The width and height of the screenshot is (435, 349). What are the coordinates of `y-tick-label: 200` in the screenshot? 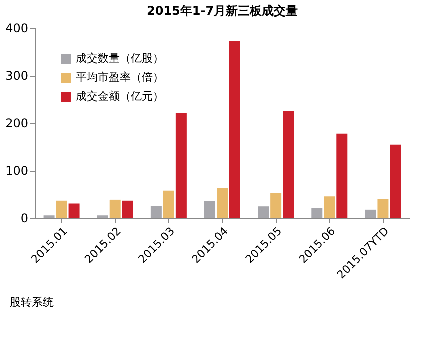 It's located at (17, 123).